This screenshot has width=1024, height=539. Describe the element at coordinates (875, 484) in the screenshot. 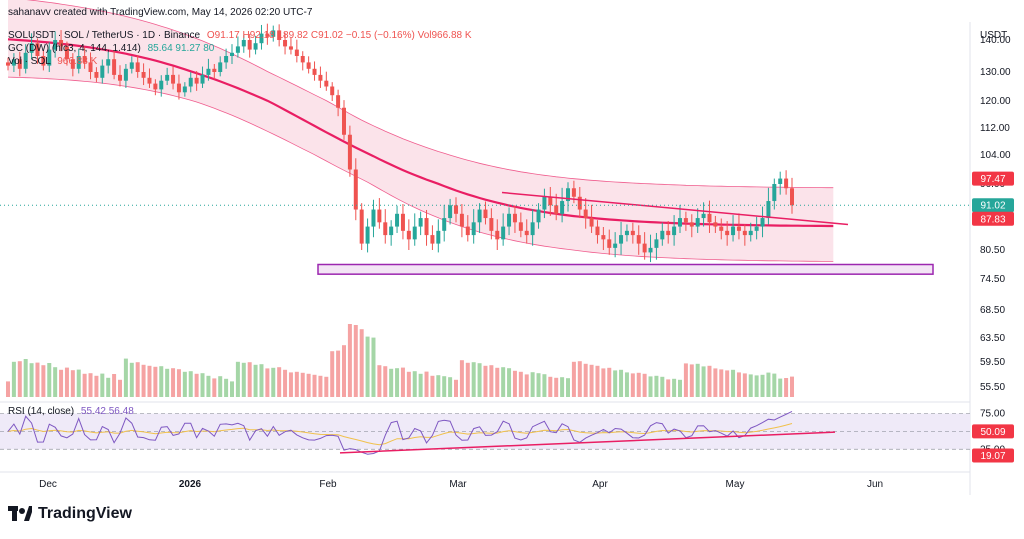

I see `time-tick-label: Jun` at that location.